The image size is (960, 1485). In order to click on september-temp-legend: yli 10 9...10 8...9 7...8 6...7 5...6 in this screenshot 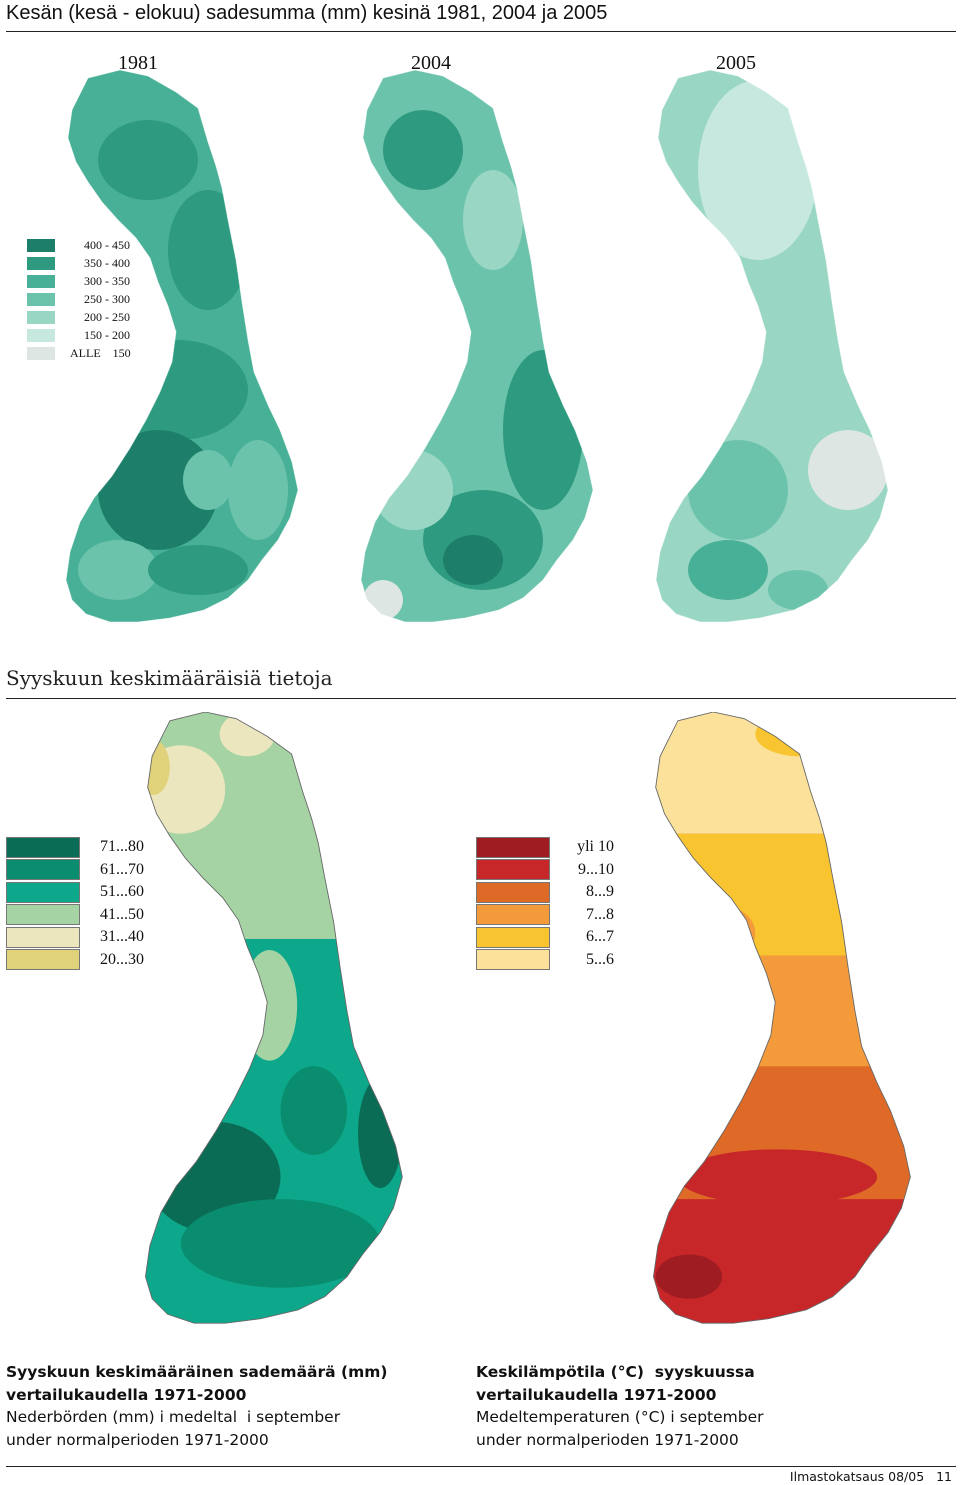, I will do `click(545, 903)`.